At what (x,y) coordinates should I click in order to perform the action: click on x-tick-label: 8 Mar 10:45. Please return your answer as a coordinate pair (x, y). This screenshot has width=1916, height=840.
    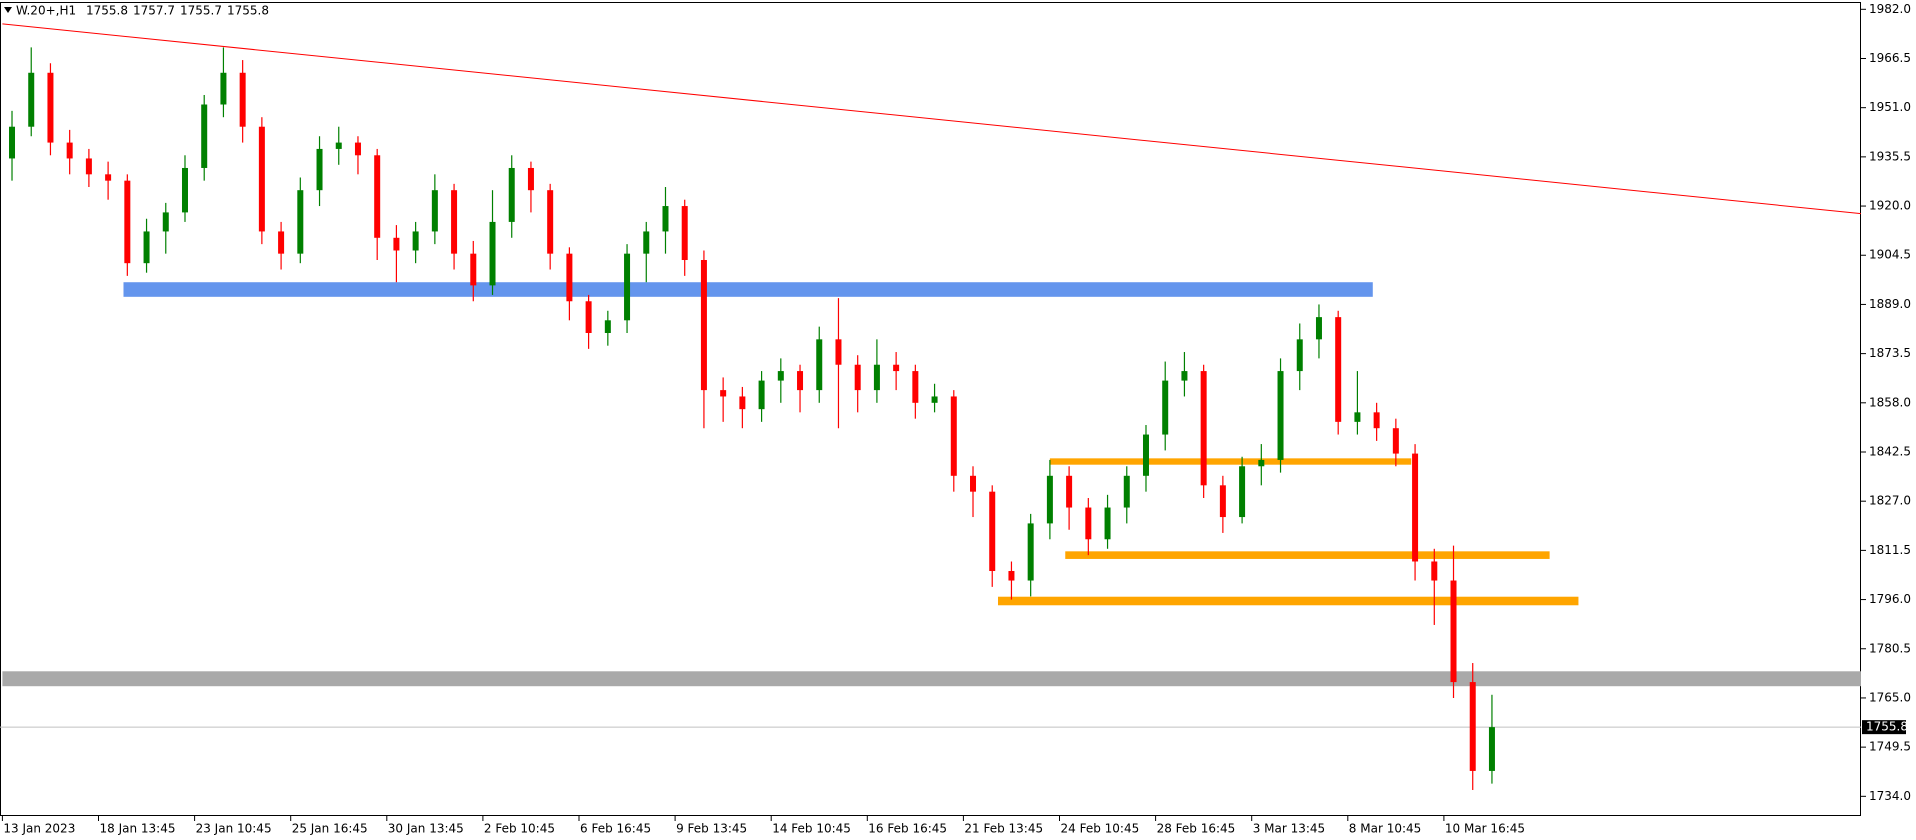
    Looking at the image, I should click on (1385, 829).